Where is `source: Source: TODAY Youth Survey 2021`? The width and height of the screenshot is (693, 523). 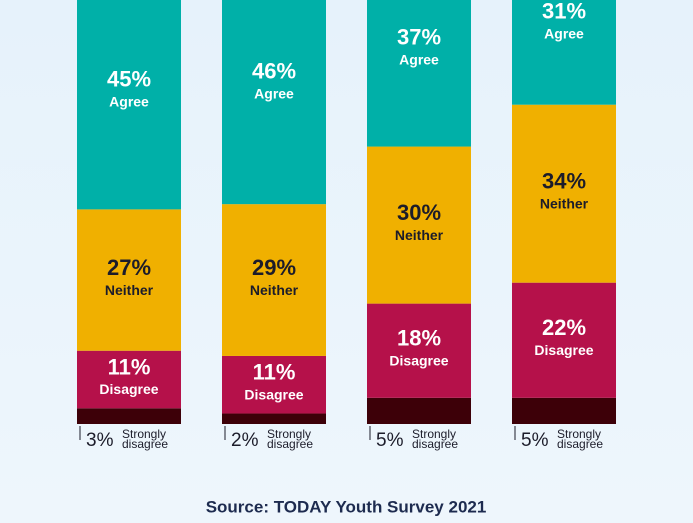
source: Source: TODAY Youth Survey 2021 is located at coordinates (346, 506).